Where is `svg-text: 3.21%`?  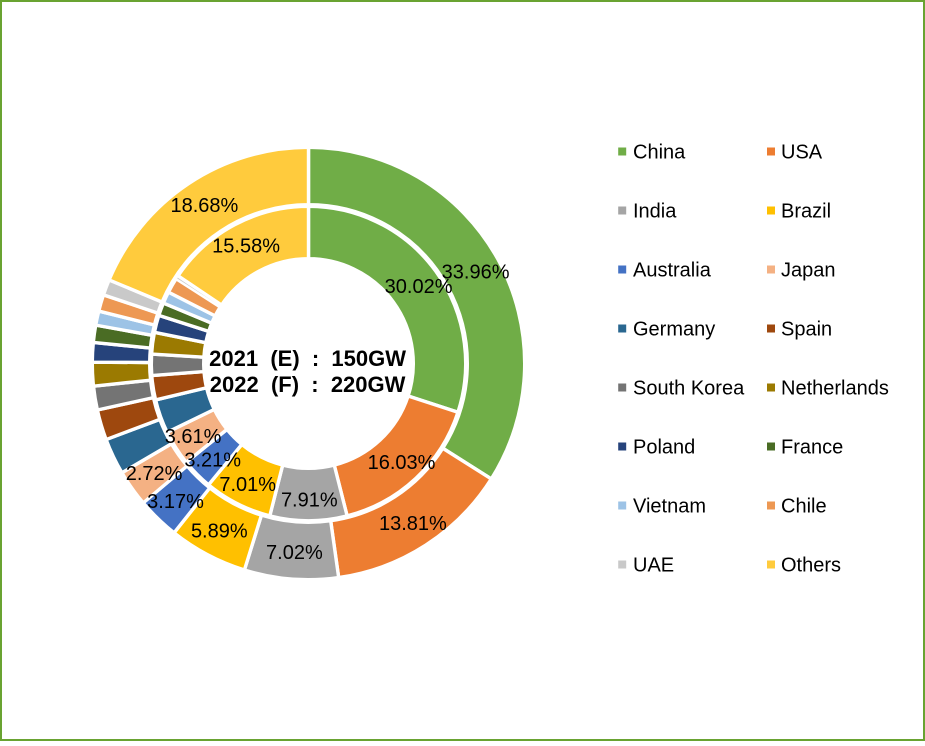 svg-text: 3.21% is located at coordinates (212, 460).